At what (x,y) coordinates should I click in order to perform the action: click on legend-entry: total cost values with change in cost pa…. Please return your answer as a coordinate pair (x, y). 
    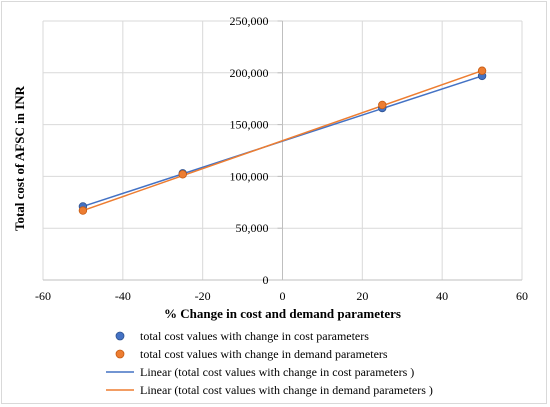
    Looking at the image, I should click on (254, 336).